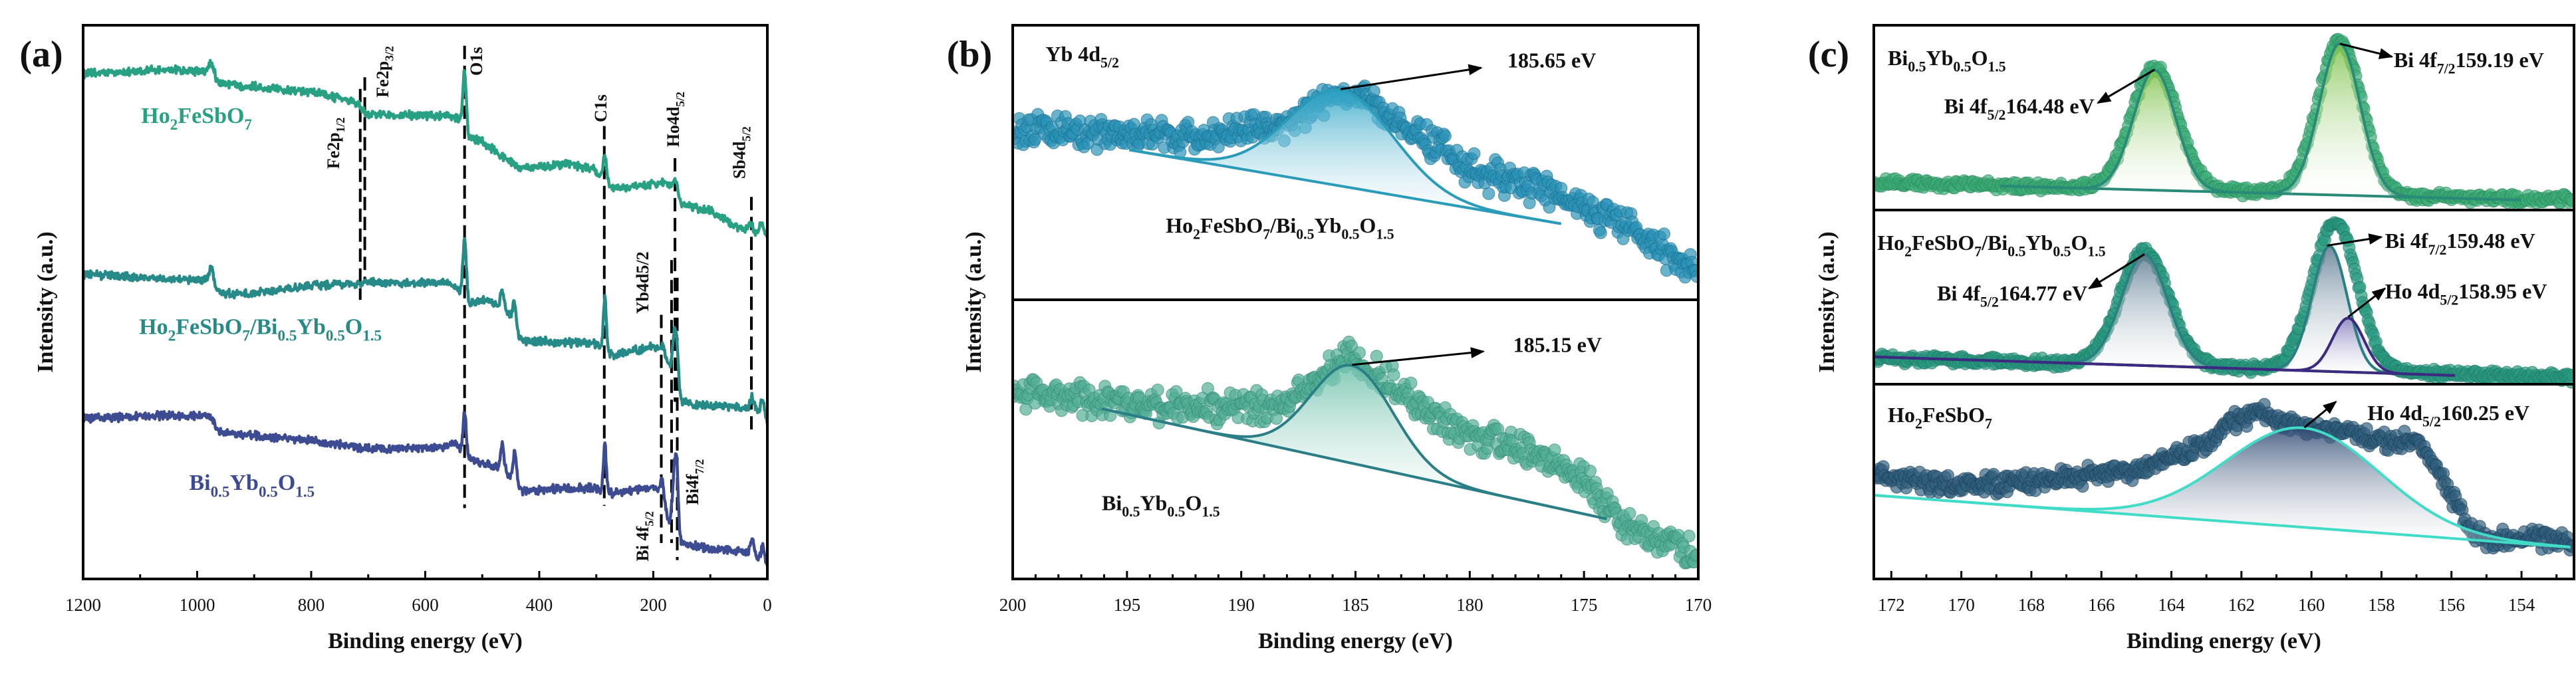 This screenshot has width=2576, height=678. I want to click on x-tick-label: 1000, so click(197, 605).